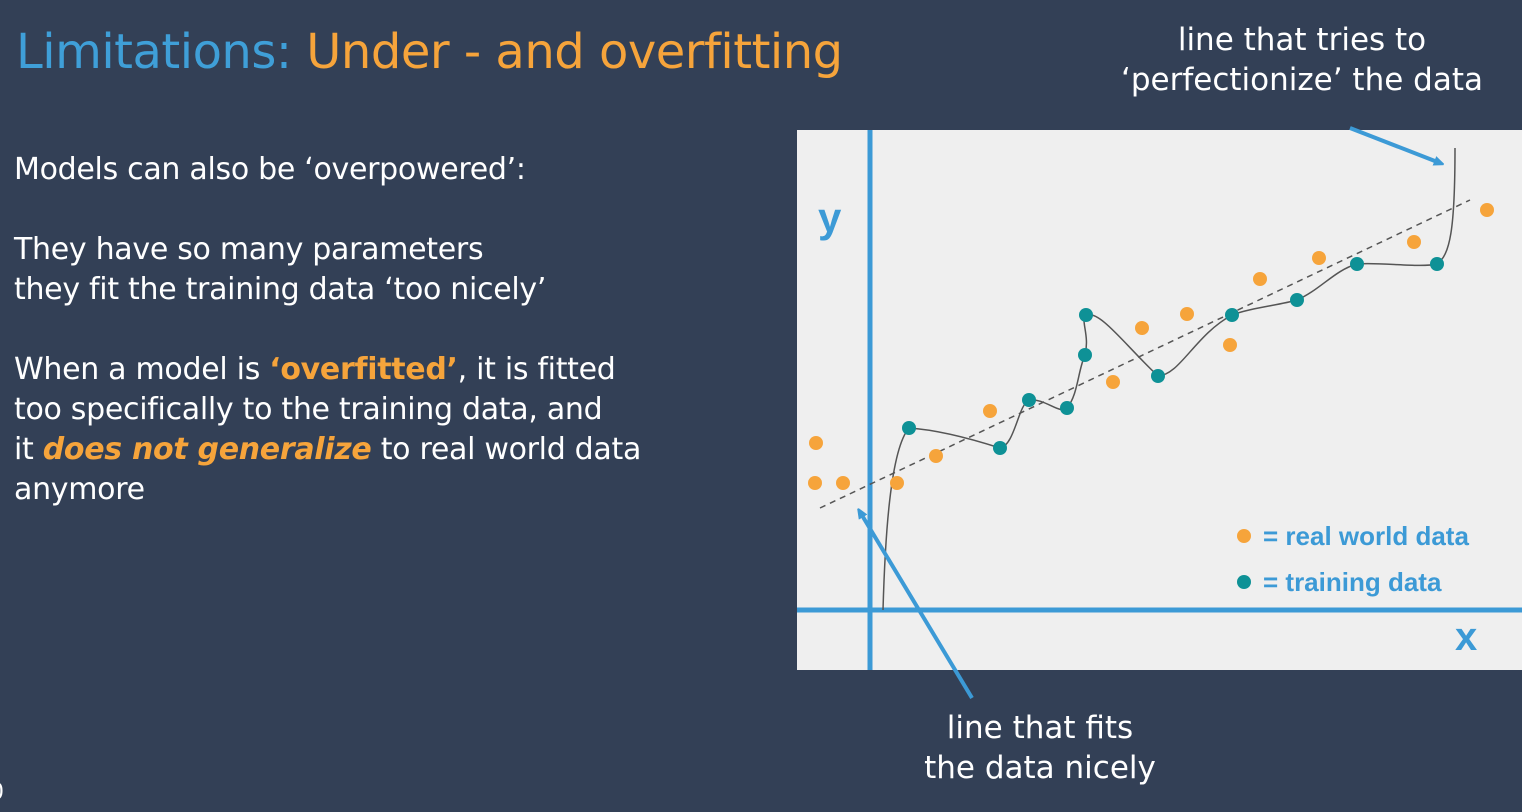 The width and height of the screenshot is (1522, 812). Describe the element at coordinates (363, 369) in the screenshot. I see `overfitted-highlight: ‘overfitted’` at that location.